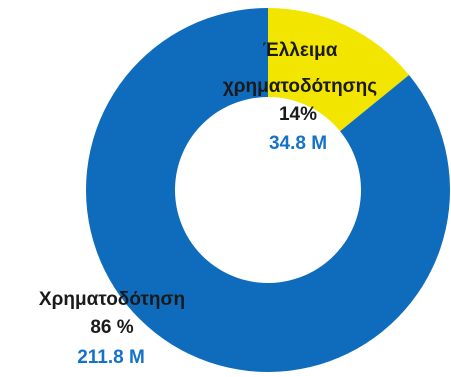 The width and height of the screenshot is (451, 377). I want to click on funding-gap-amount: 34.8 M, so click(298, 143).